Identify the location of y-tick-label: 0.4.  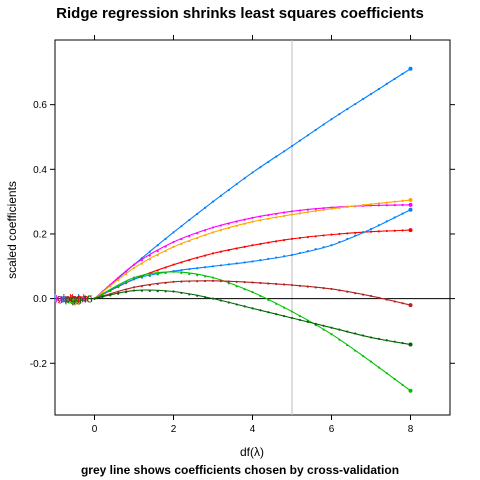
(40, 170).